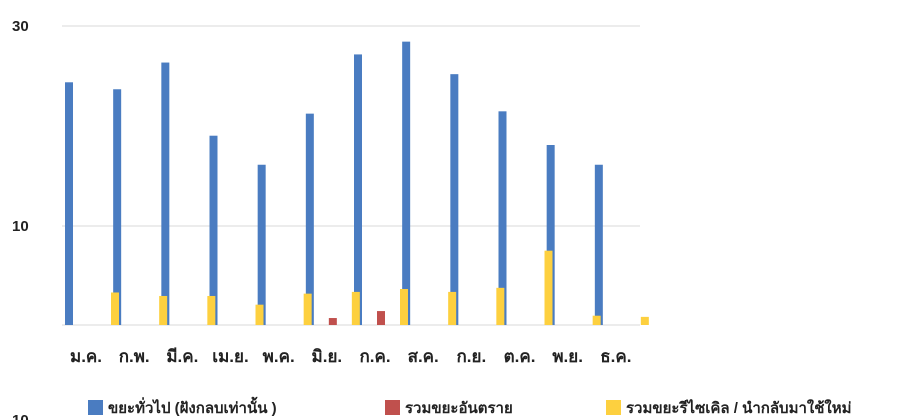  What do you see at coordinates (567, 356) in the screenshot?
I see `x-category-label: พ.ย.` at bounding box center [567, 356].